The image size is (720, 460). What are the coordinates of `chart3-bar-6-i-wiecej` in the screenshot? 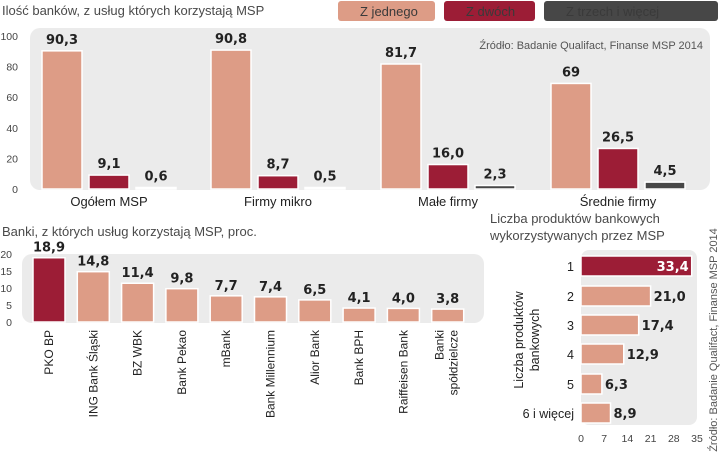 It's located at (596, 413).